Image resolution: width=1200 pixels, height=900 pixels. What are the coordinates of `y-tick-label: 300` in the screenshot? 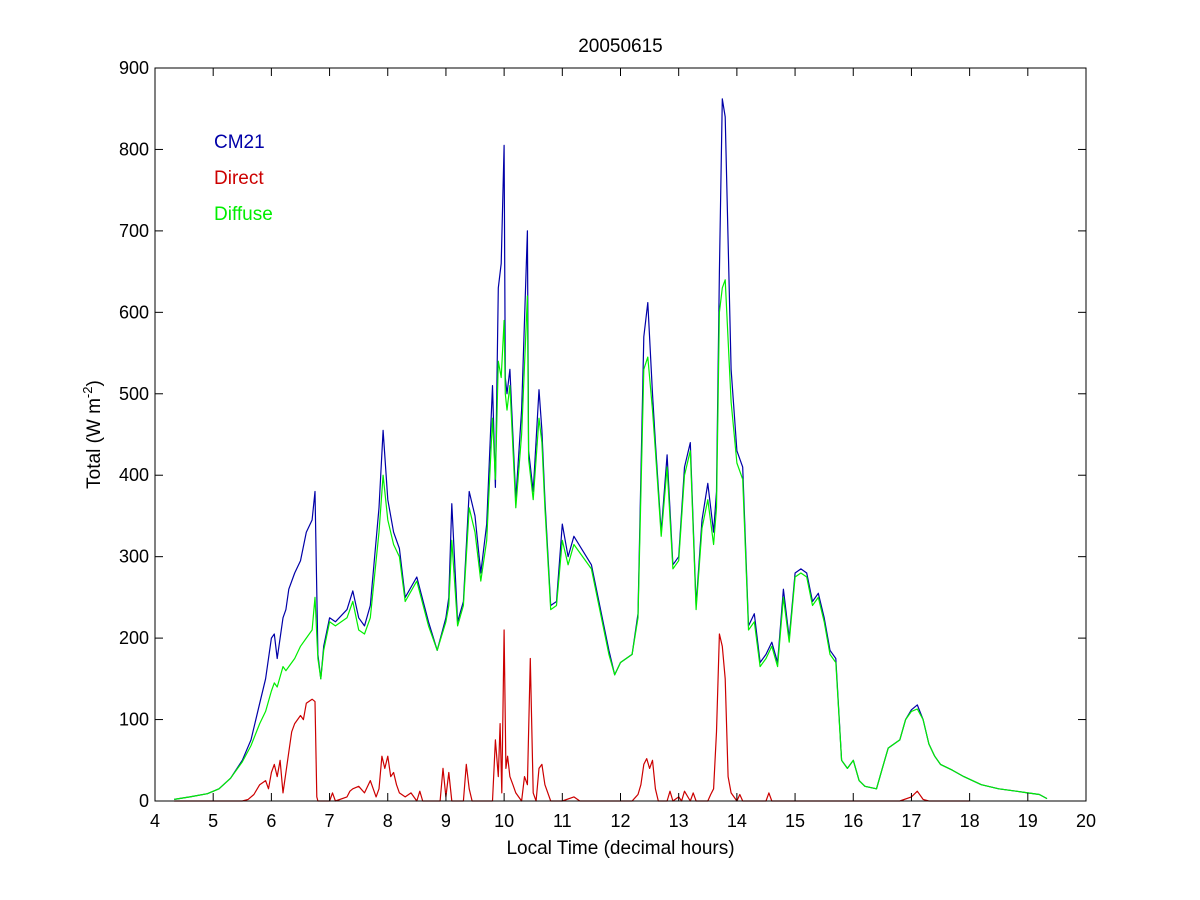 It's located at (134, 557).